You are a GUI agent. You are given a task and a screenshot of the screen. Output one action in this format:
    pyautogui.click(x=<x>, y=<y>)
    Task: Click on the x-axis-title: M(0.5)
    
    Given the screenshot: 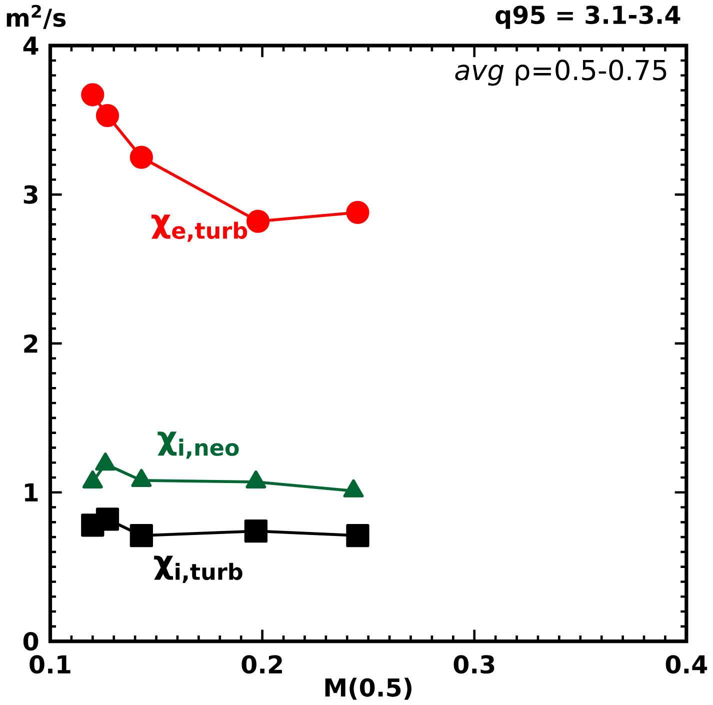 What is the action you would take?
    pyautogui.click(x=368, y=689)
    